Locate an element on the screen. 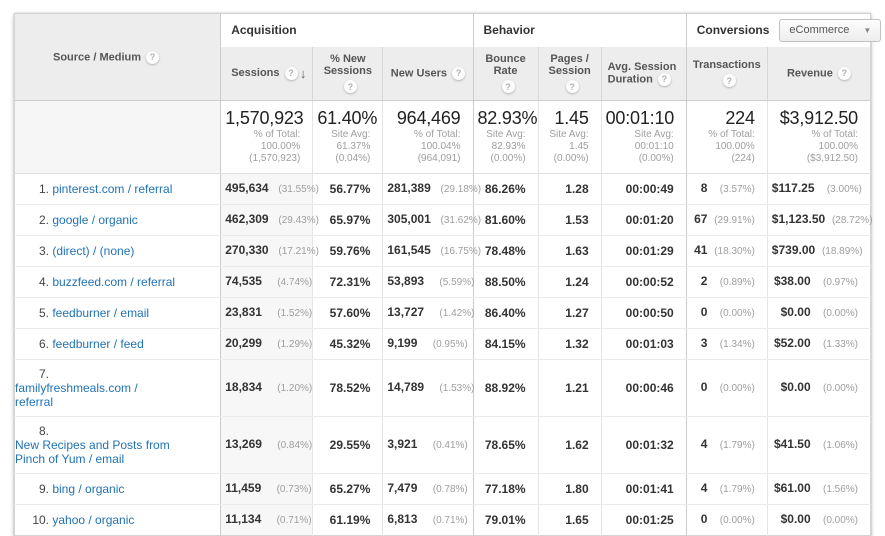 Image resolution: width=885 pixels, height=536 pixels. pages-session-cell: 1.80 is located at coordinates (569, 489).